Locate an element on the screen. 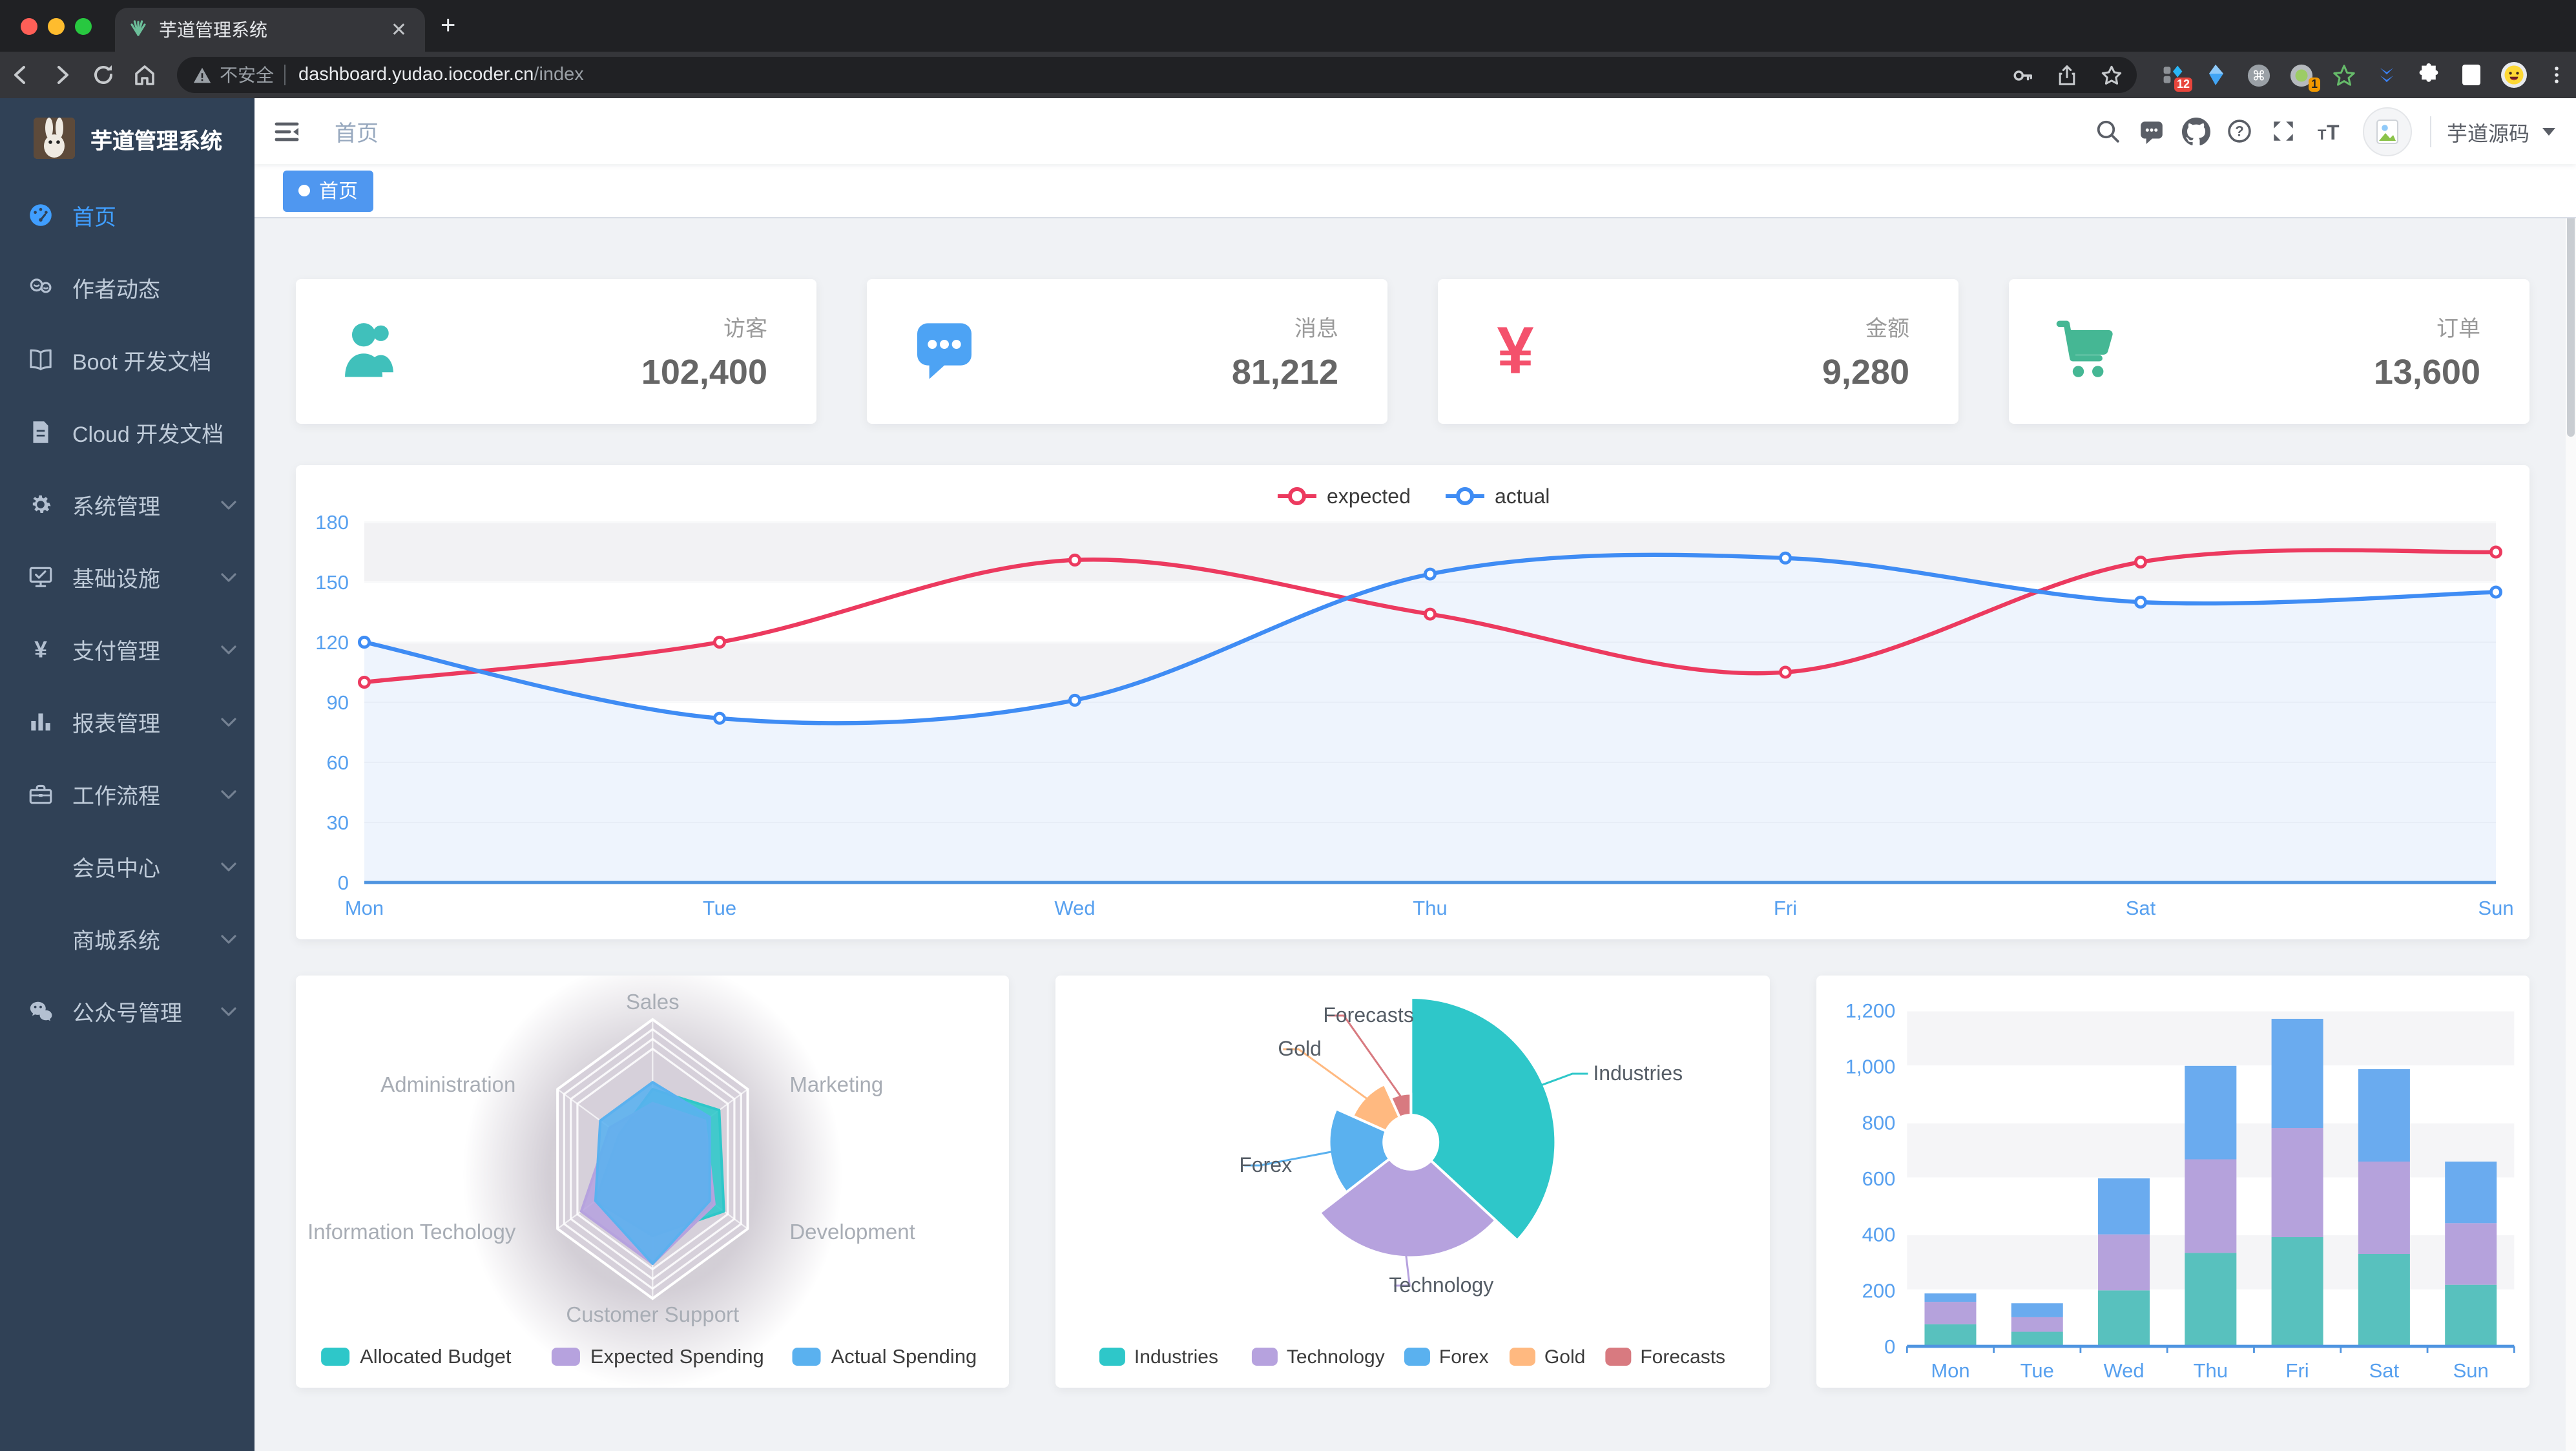 The width and height of the screenshot is (2576, 1451). people-icon is located at coordinates (40, 287).